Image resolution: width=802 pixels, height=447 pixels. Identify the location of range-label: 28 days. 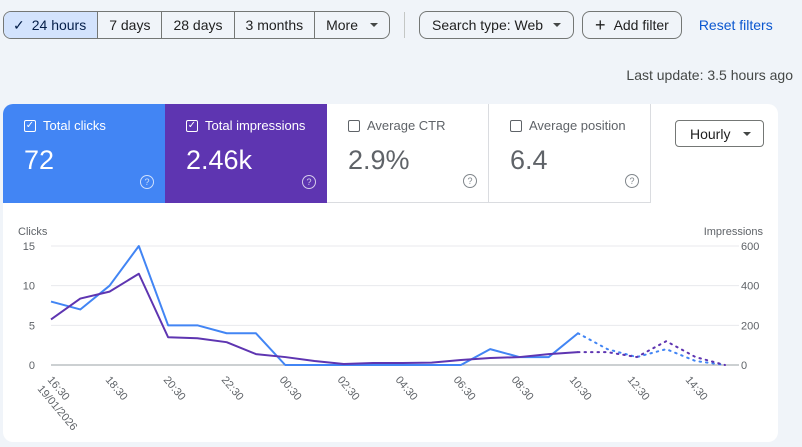
(198, 25).